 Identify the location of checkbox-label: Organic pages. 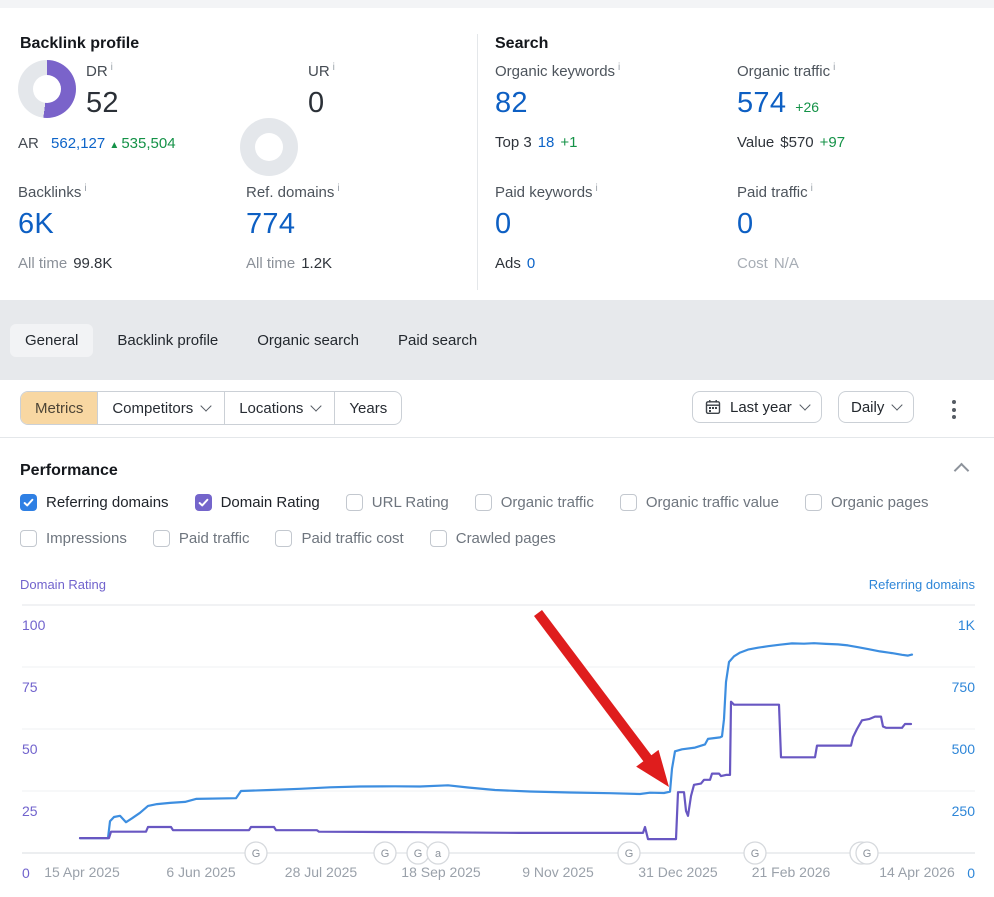
(879, 502).